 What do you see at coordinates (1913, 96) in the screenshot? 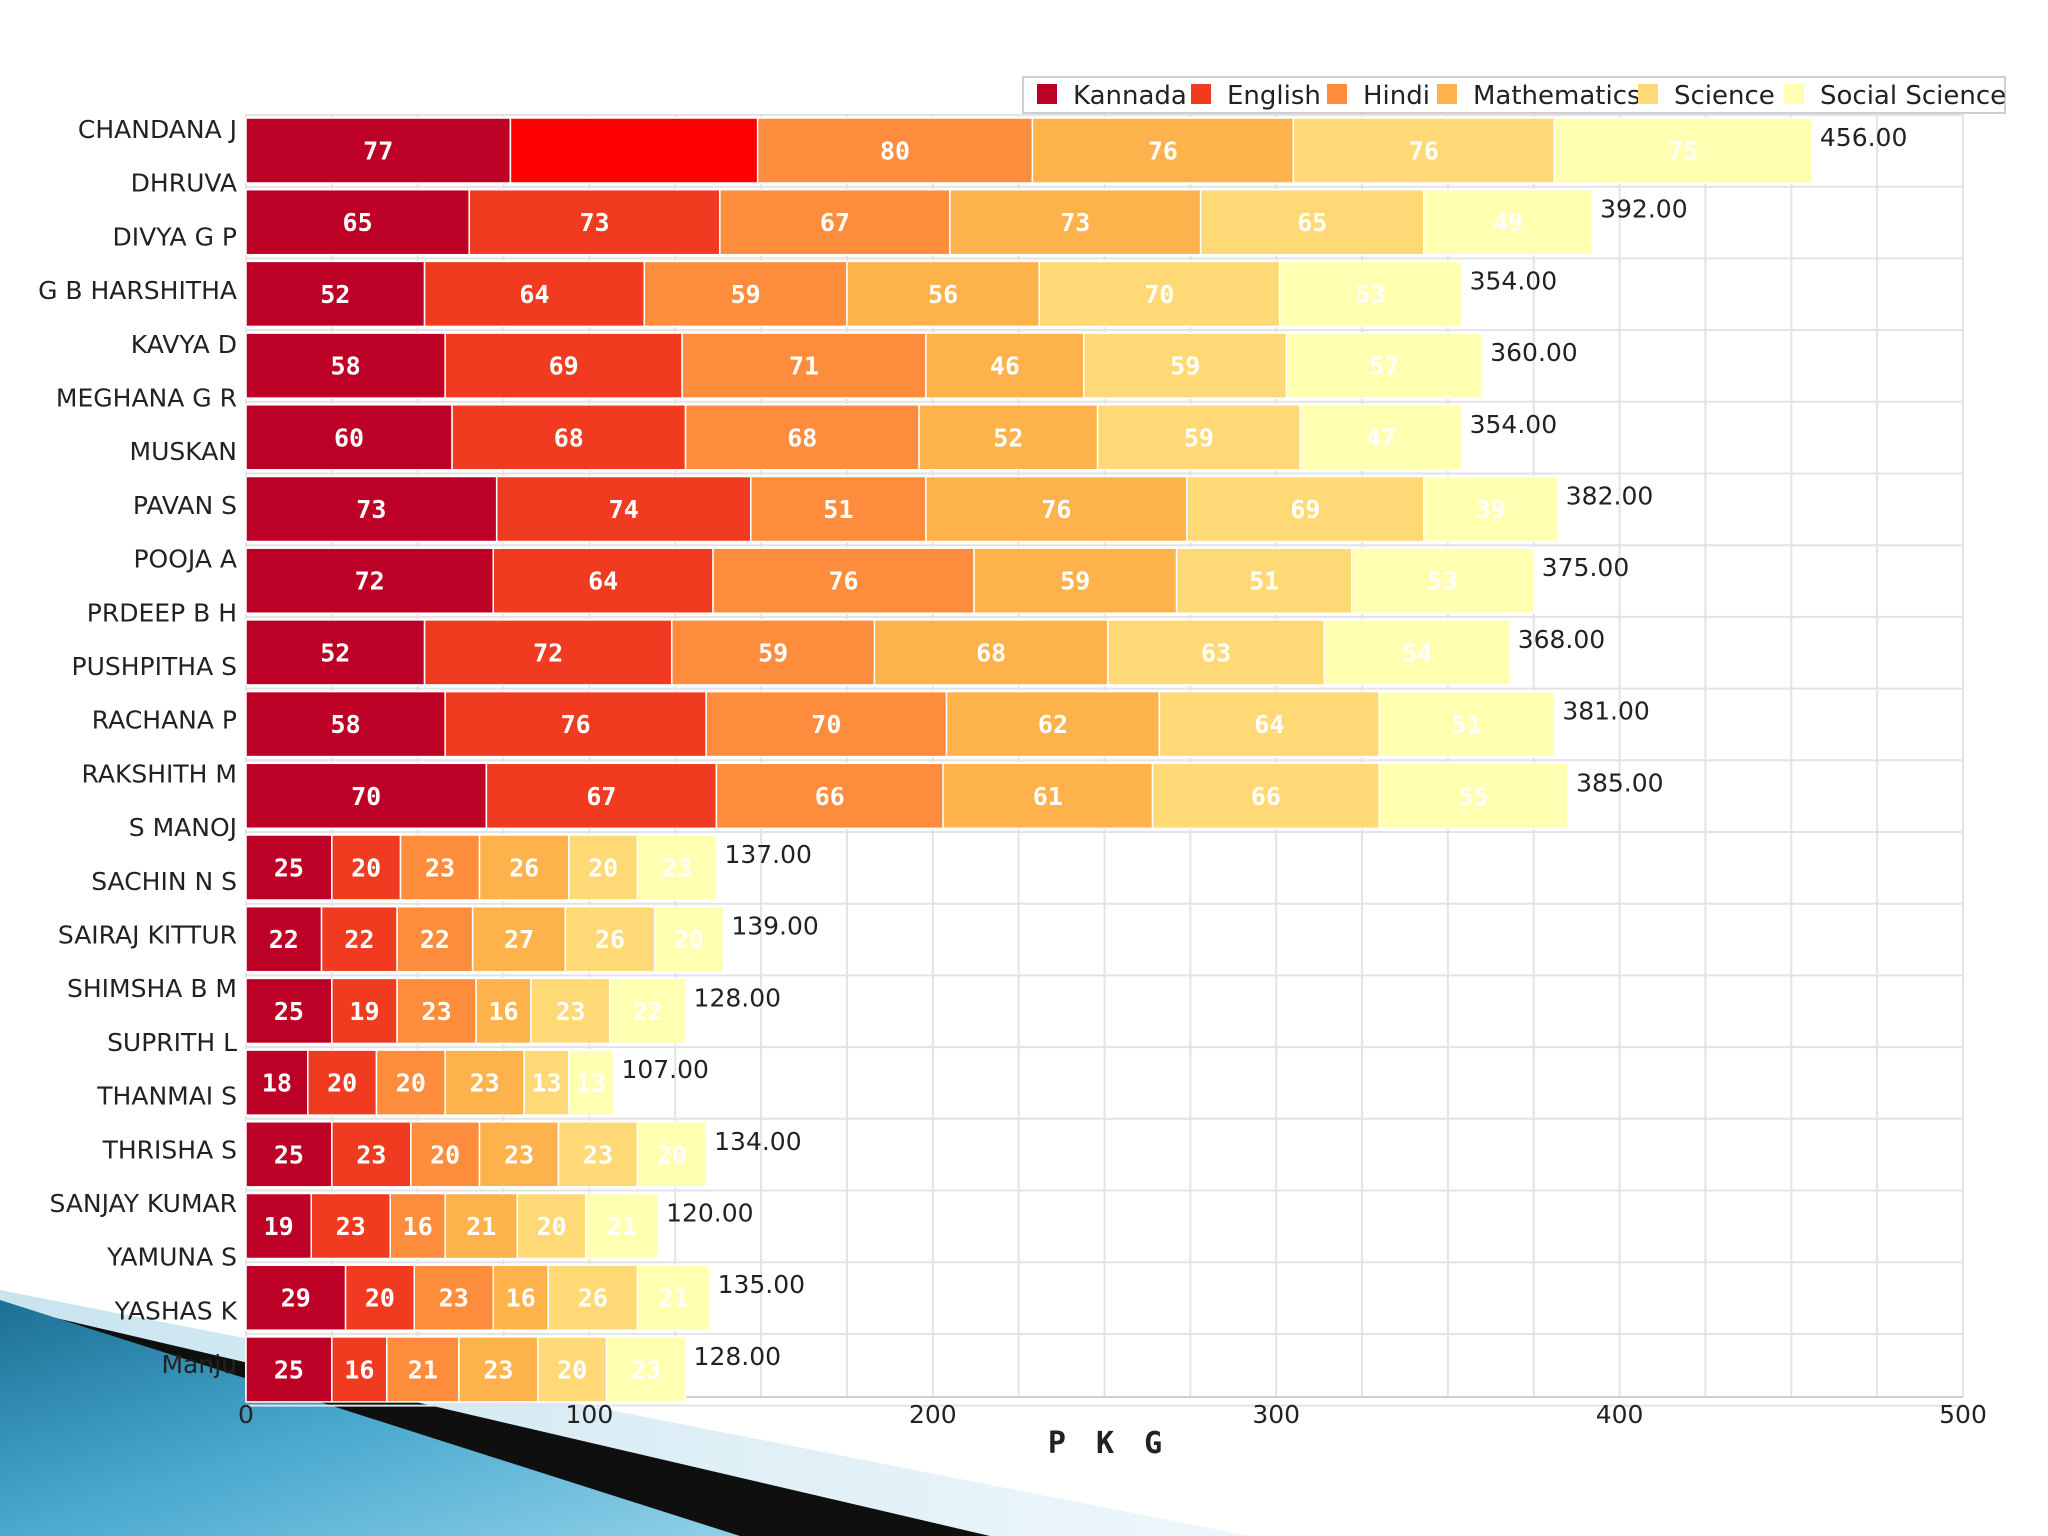
I see `legend-label: Social Science` at bounding box center [1913, 96].